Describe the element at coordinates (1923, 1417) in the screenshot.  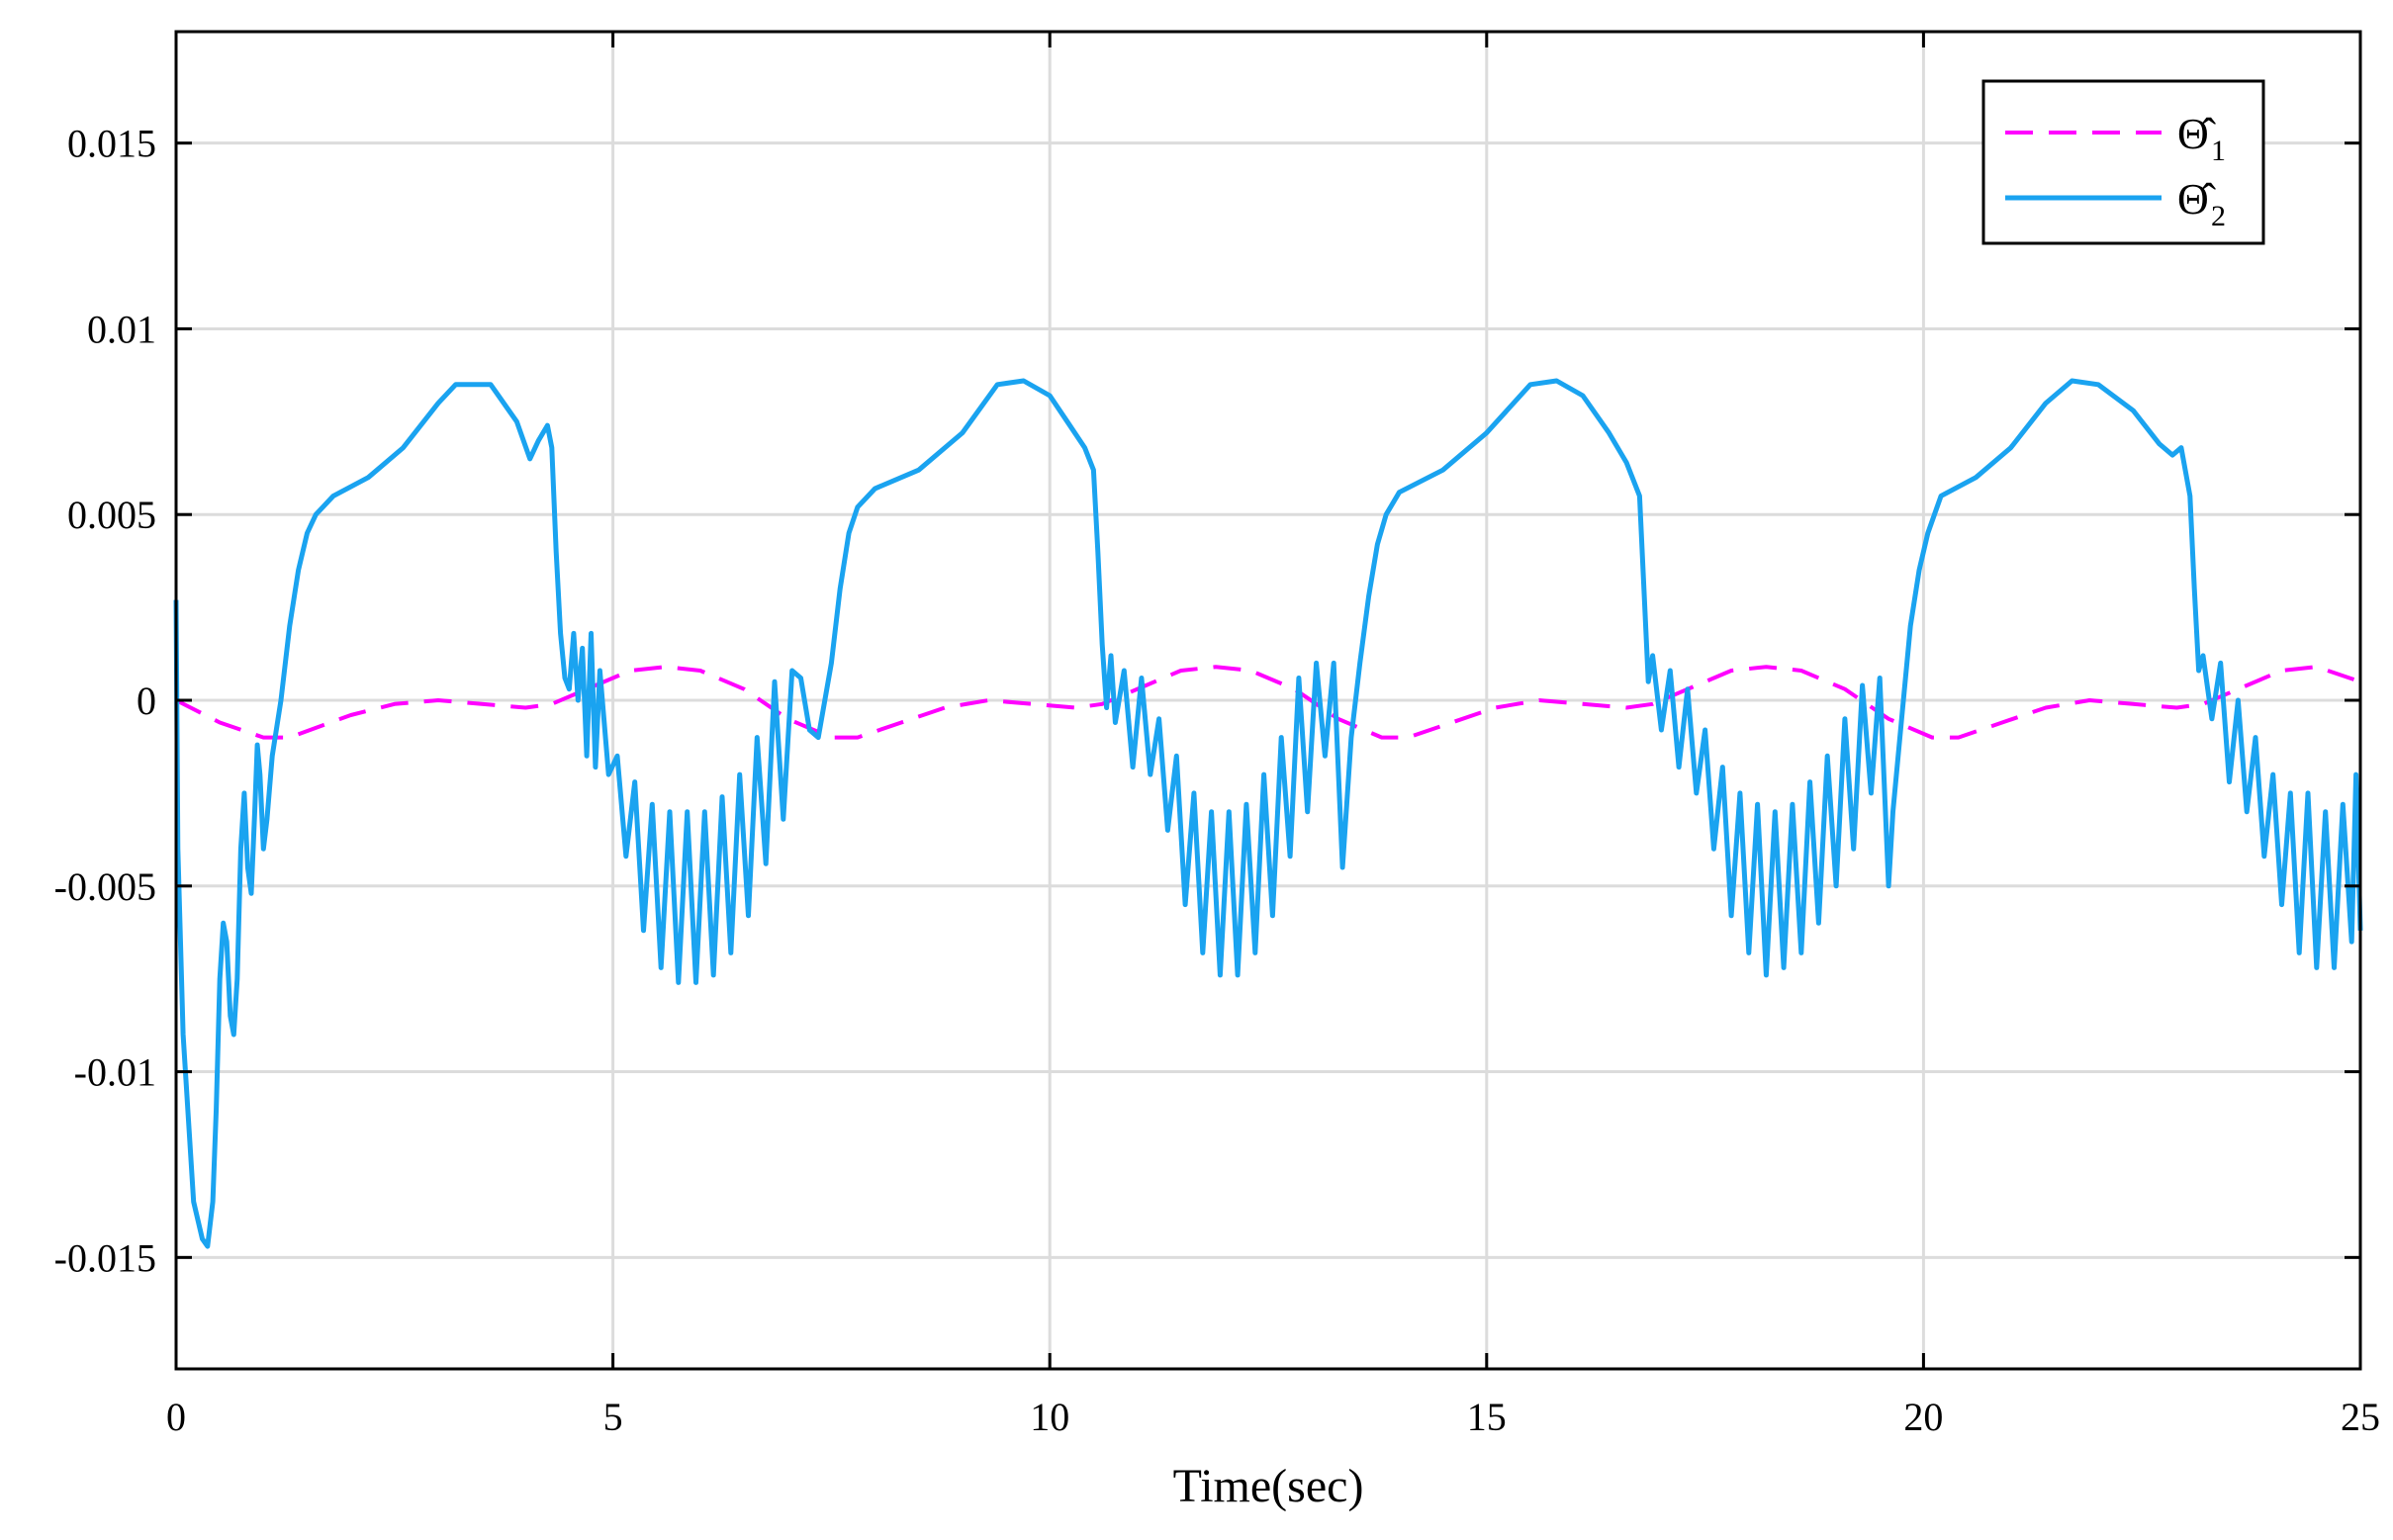
I see `x-tick-label: 20` at that location.